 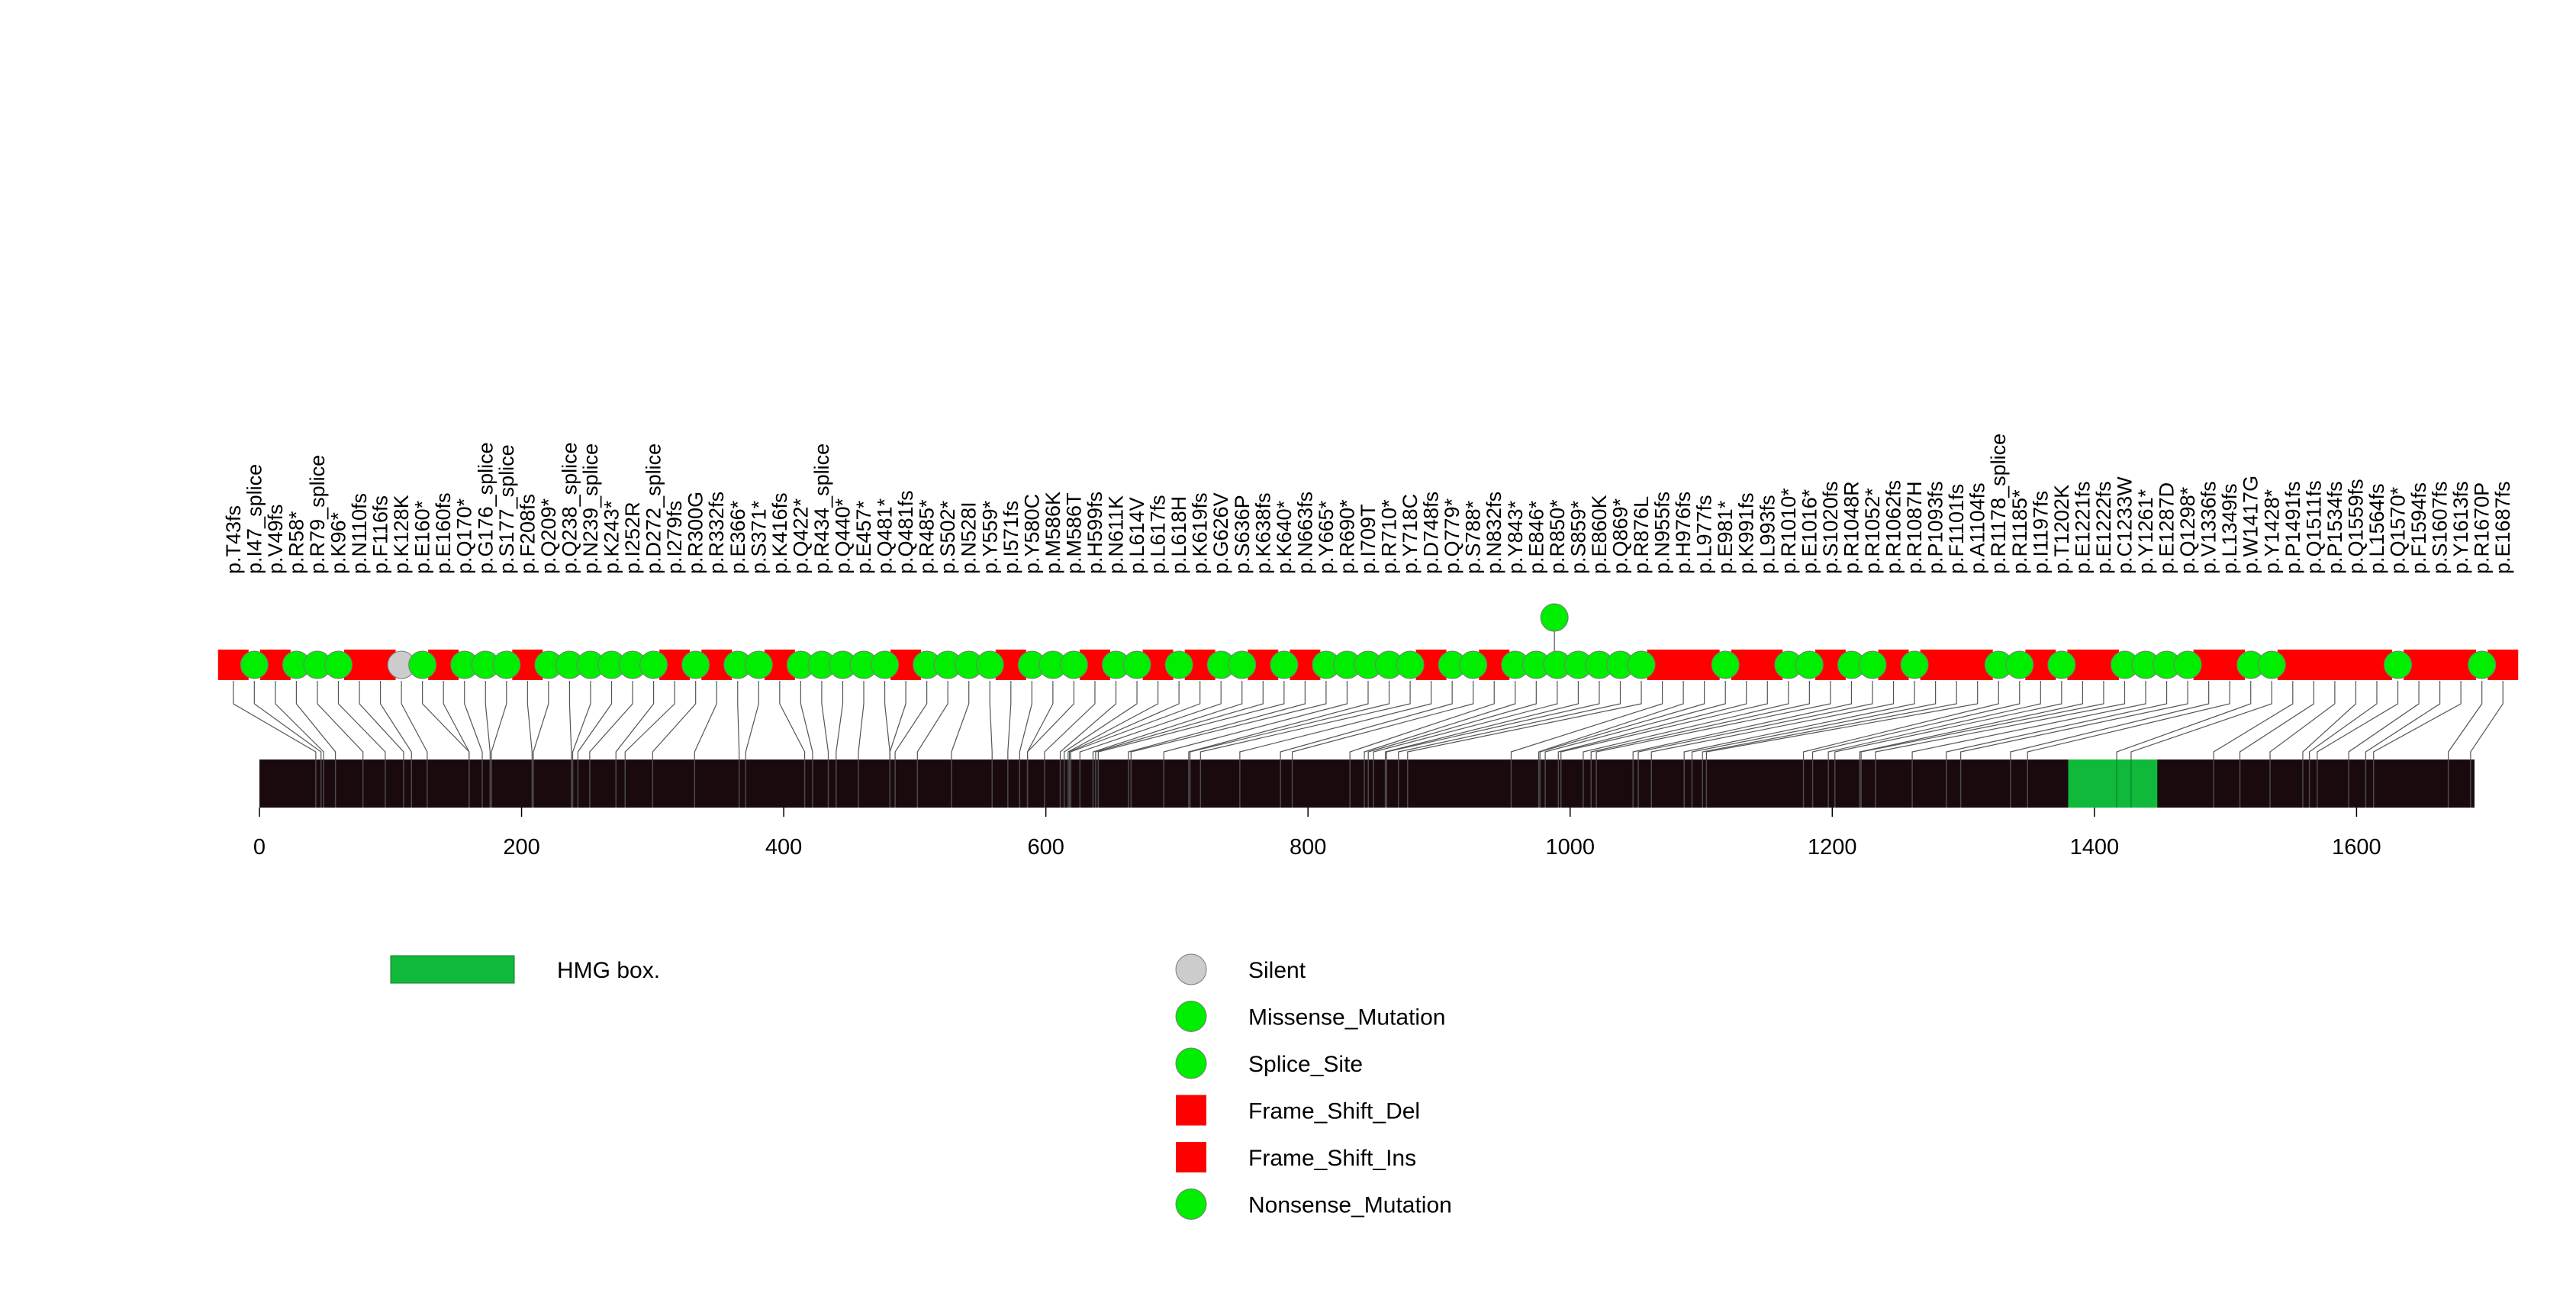 What do you see at coordinates (2124, 525) in the screenshot?
I see `mutation-label: p.C1233W` at bounding box center [2124, 525].